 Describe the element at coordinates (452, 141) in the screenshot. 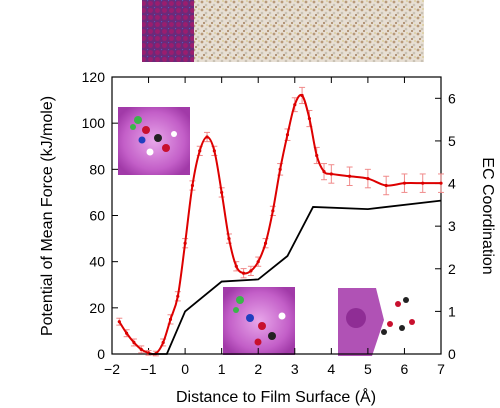

I see `y2-tick-label: 5` at that location.